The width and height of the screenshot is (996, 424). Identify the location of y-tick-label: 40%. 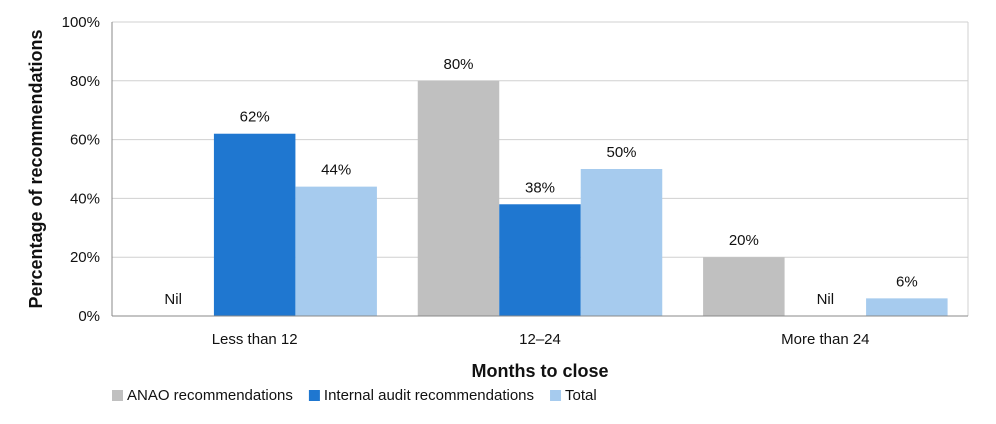
(85, 198).